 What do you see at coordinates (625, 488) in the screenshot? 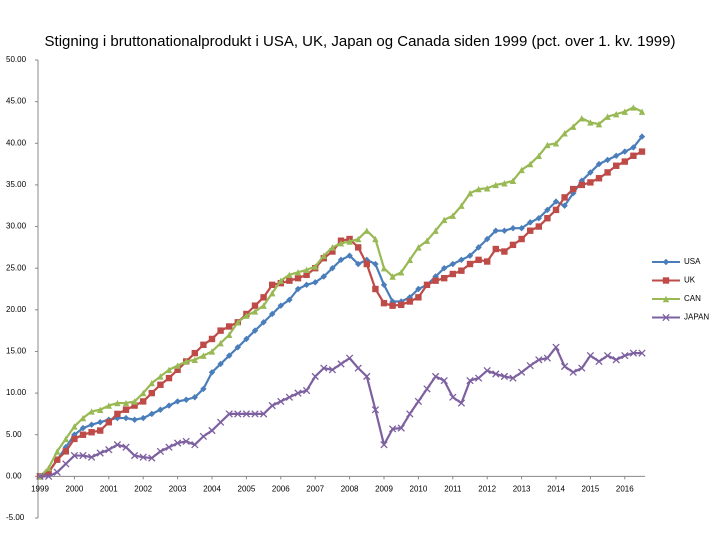
I see `x-tick-label: 2016` at bounding box center [625, 488].